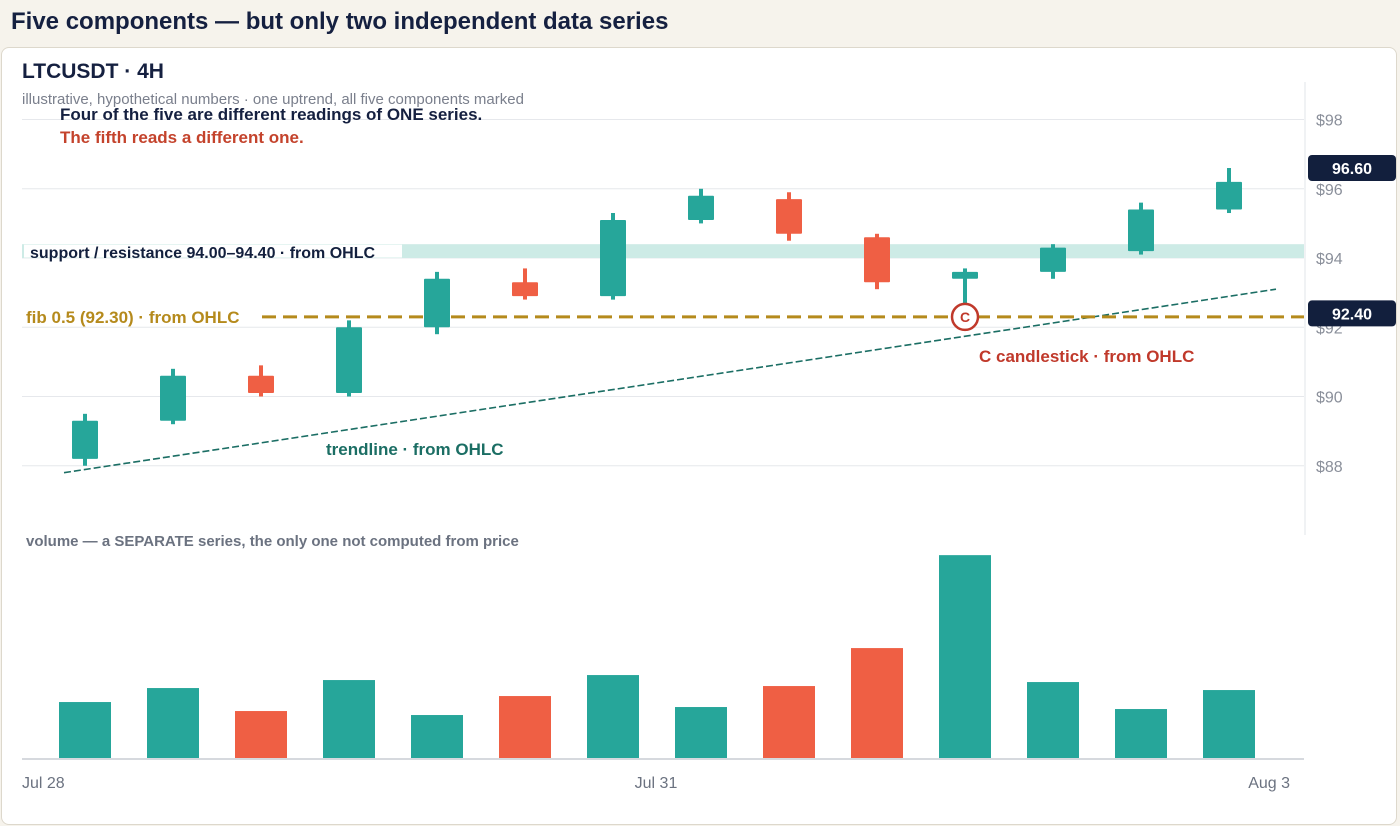  Describe the element at coordinates (1086, 356) in the screenshot. I see `candlestick-label: C candlestick · from OHLC` at that location.